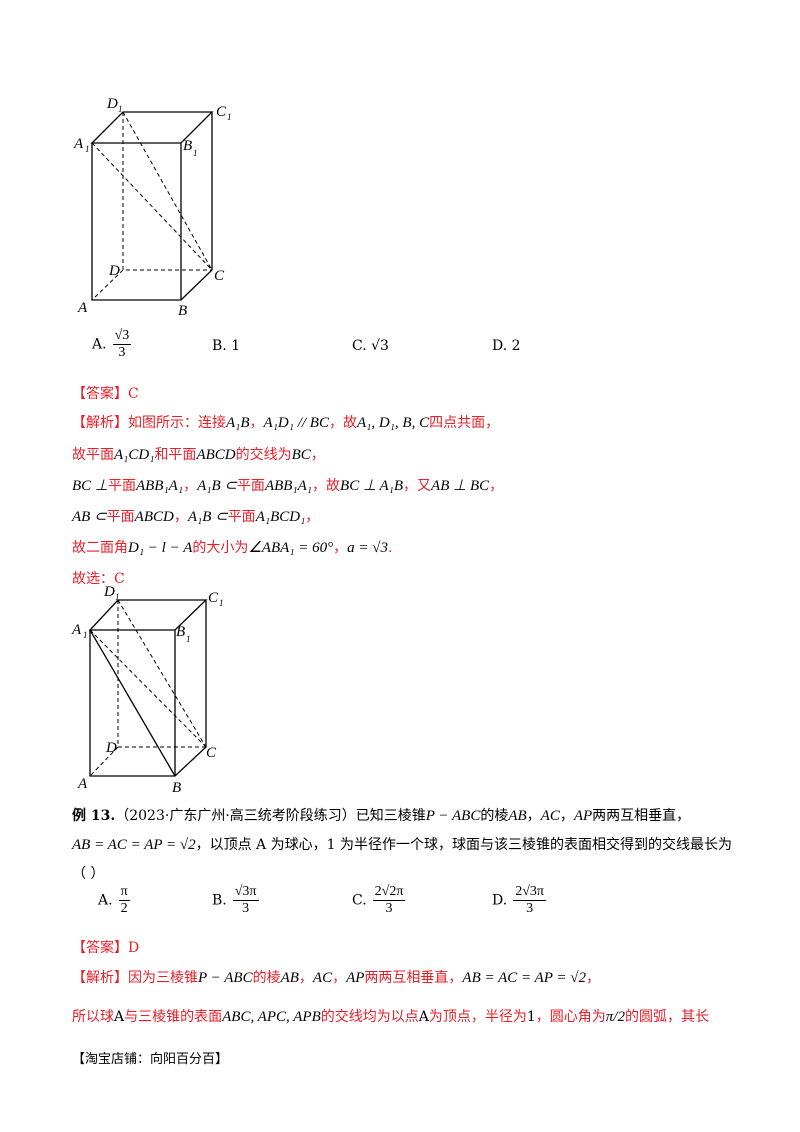 The width and height of the screenshot is (800, 1132). I want to click on text-segment: 故平面, so click(93, 455).